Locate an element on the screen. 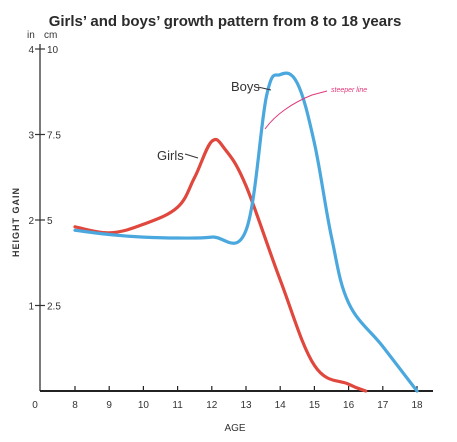 The image size is (457, 442). x-ticks: 8 9 10 11 12 13 14 15 16 17 18 is located at coordinates (247, 398).